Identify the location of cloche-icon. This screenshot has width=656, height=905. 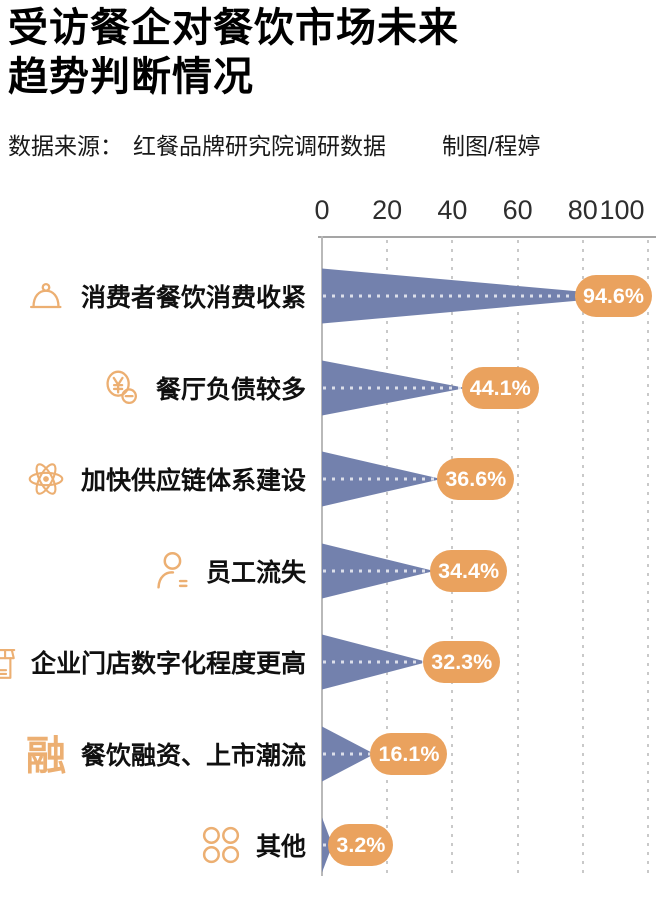
(46, 296).